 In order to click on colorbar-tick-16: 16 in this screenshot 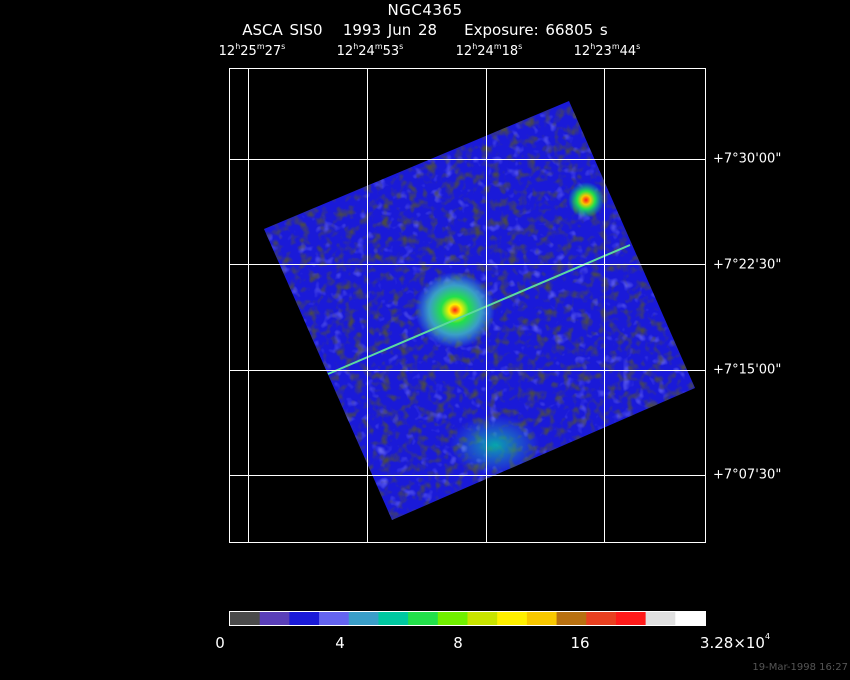, I will do `click(580, 643)`.